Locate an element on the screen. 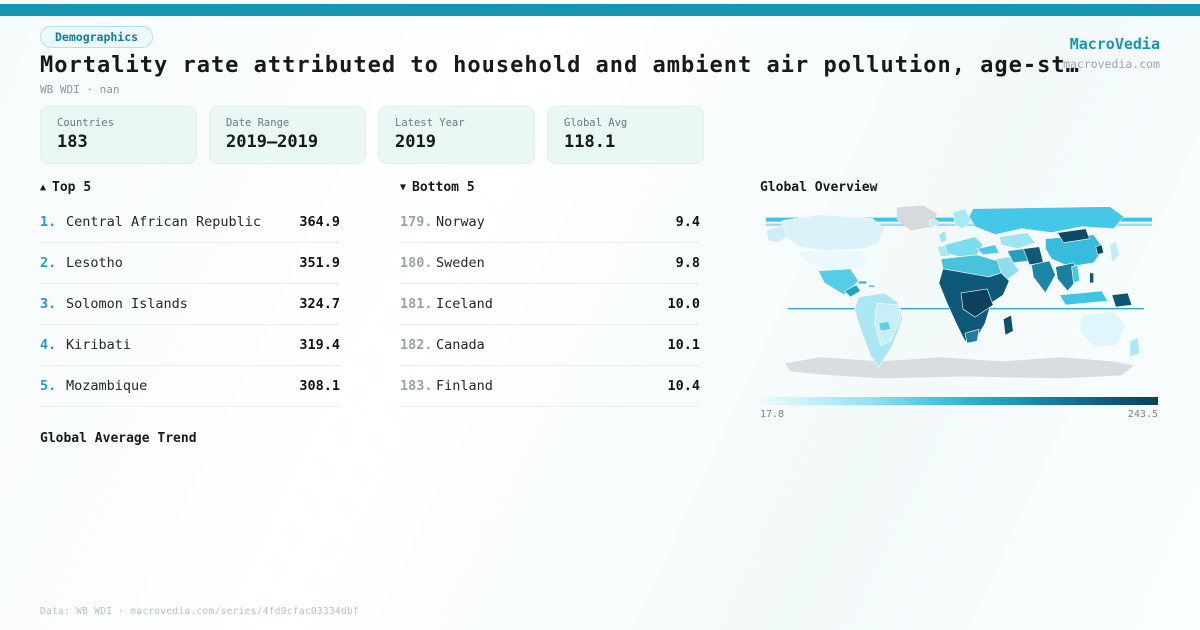 The image size is (1200, 630). country-name: Sweden is located at coordinates (460, 263).